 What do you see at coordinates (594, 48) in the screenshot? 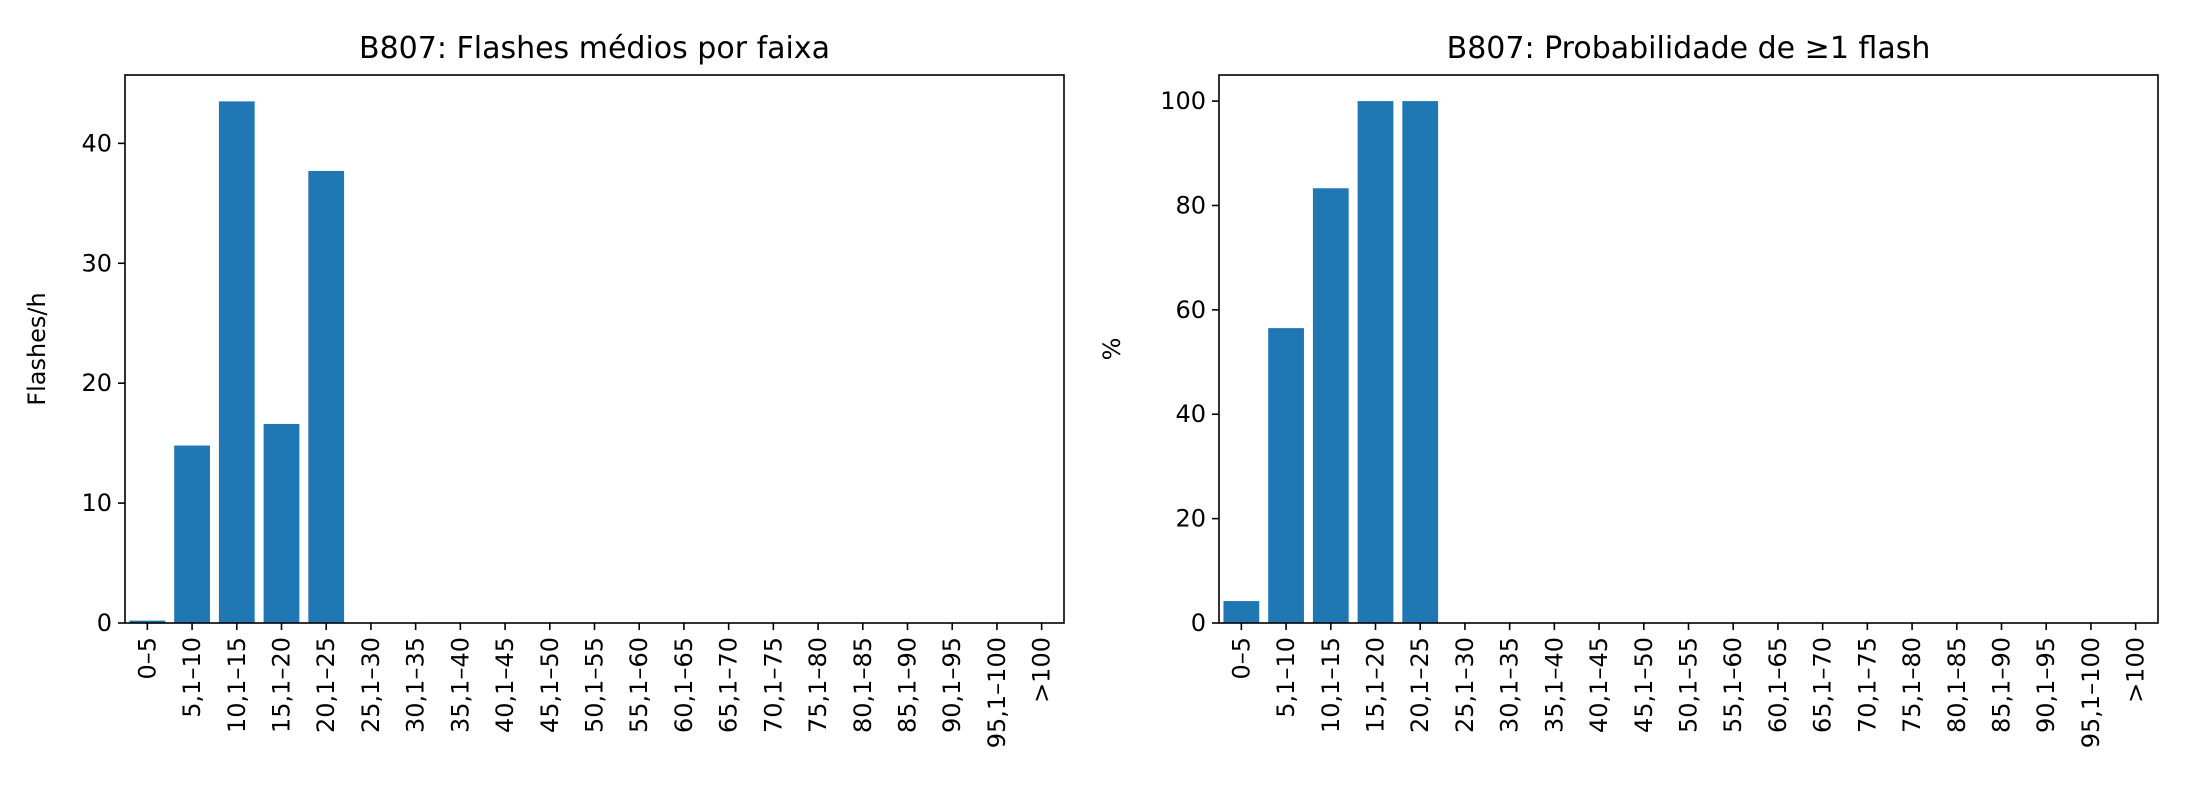
I see `chart-title: B807: Flashes médios por faixa` at bounding box center [594, 48].